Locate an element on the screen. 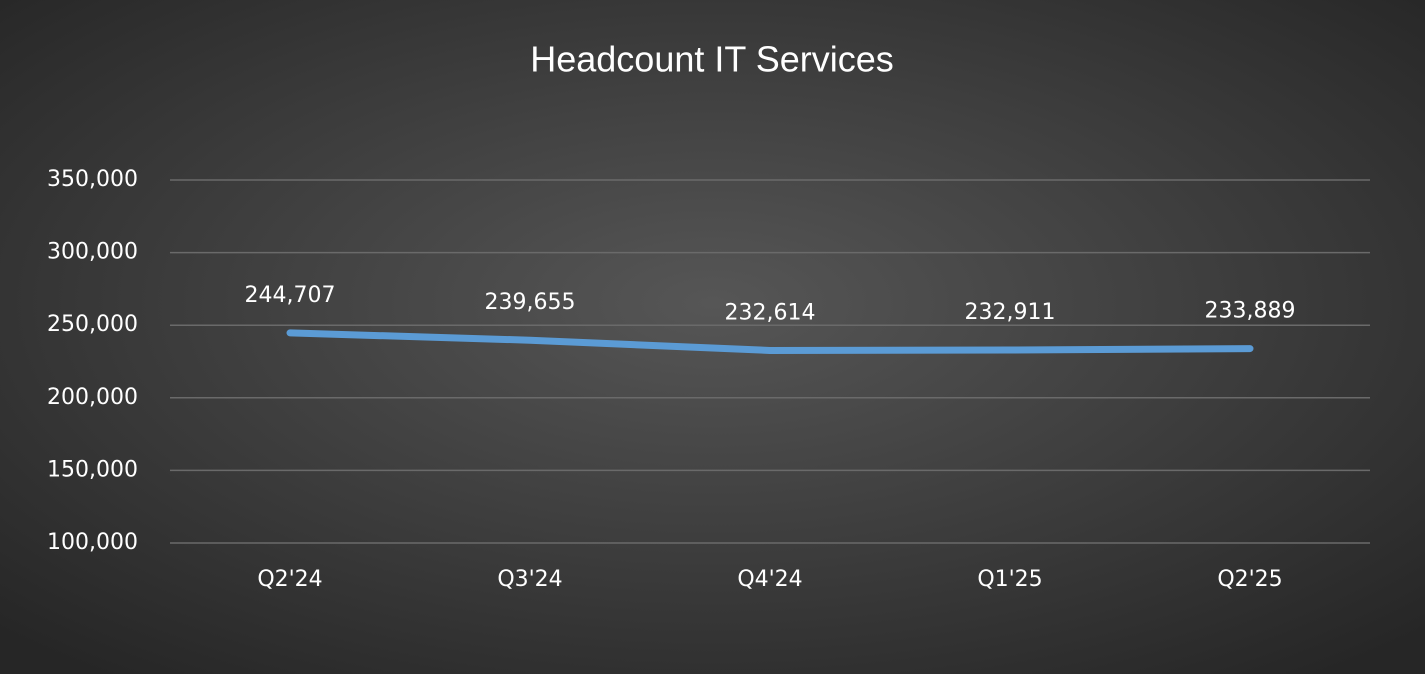  x-tick-label: Q4'24 is located at coordinates (769, 579).